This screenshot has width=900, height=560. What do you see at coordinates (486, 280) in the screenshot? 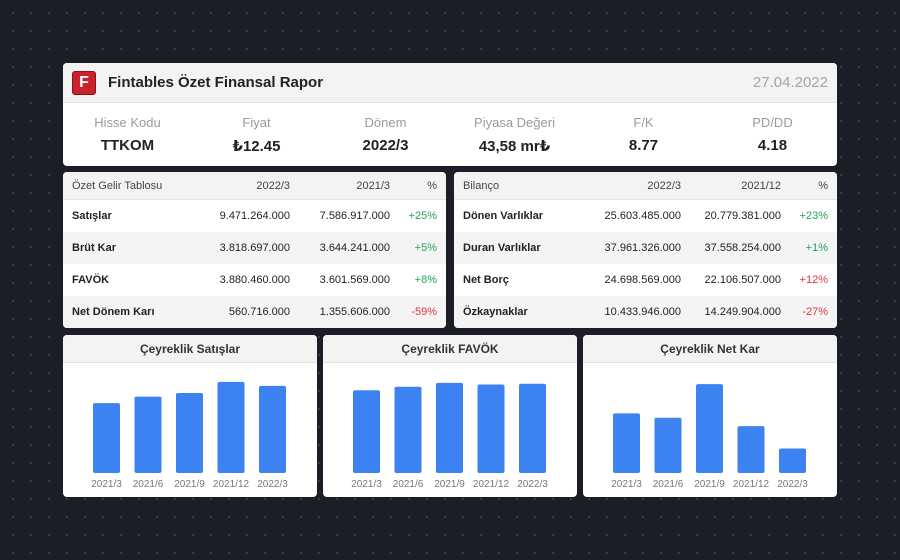
I see `row-label: Net Borç` at bounding box center [486, 280].